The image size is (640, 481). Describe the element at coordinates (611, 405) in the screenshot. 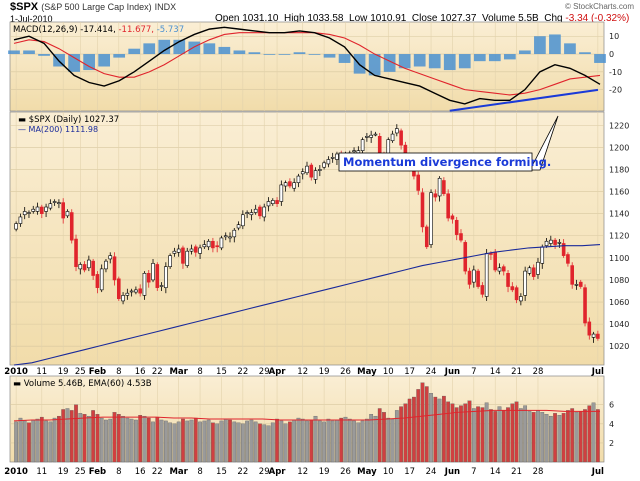

I see `volume-tick-label: 6` at that location.